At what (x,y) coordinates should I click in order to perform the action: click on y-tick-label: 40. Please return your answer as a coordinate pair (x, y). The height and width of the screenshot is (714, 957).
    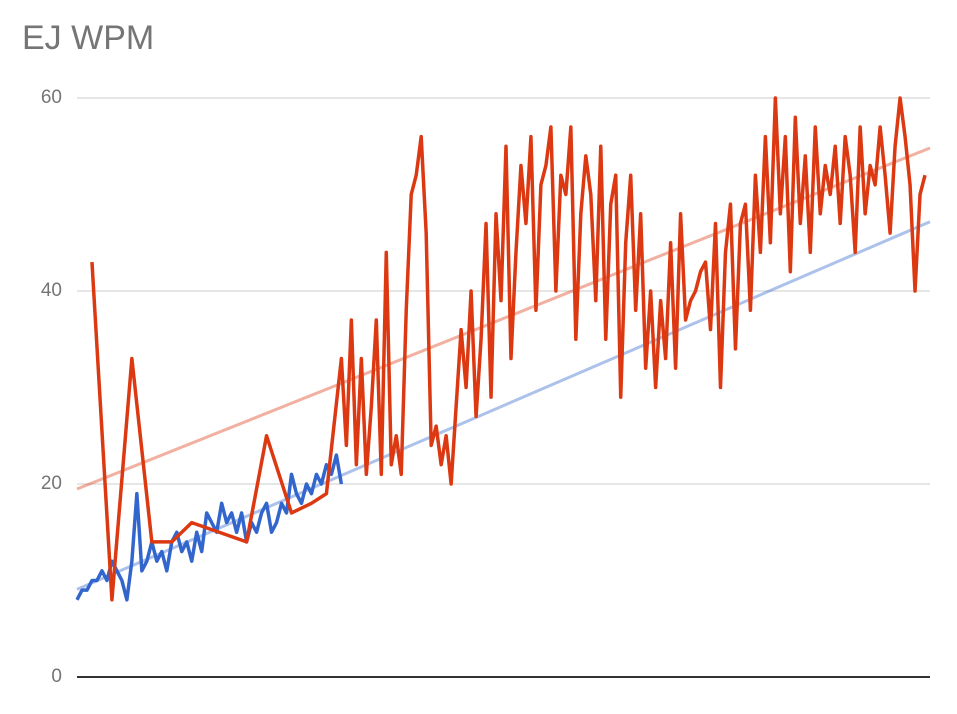
    Looking at the image, I should click on (51, 290).